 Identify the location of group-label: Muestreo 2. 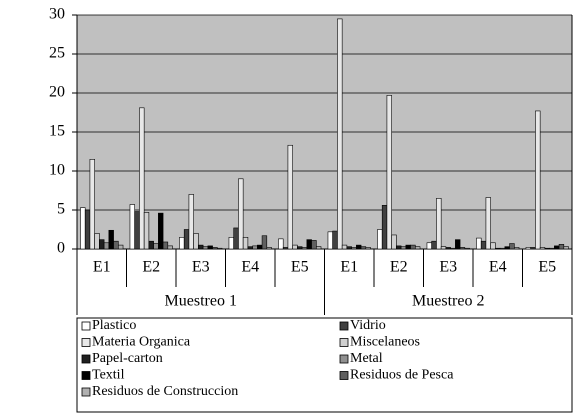
(448, 301).